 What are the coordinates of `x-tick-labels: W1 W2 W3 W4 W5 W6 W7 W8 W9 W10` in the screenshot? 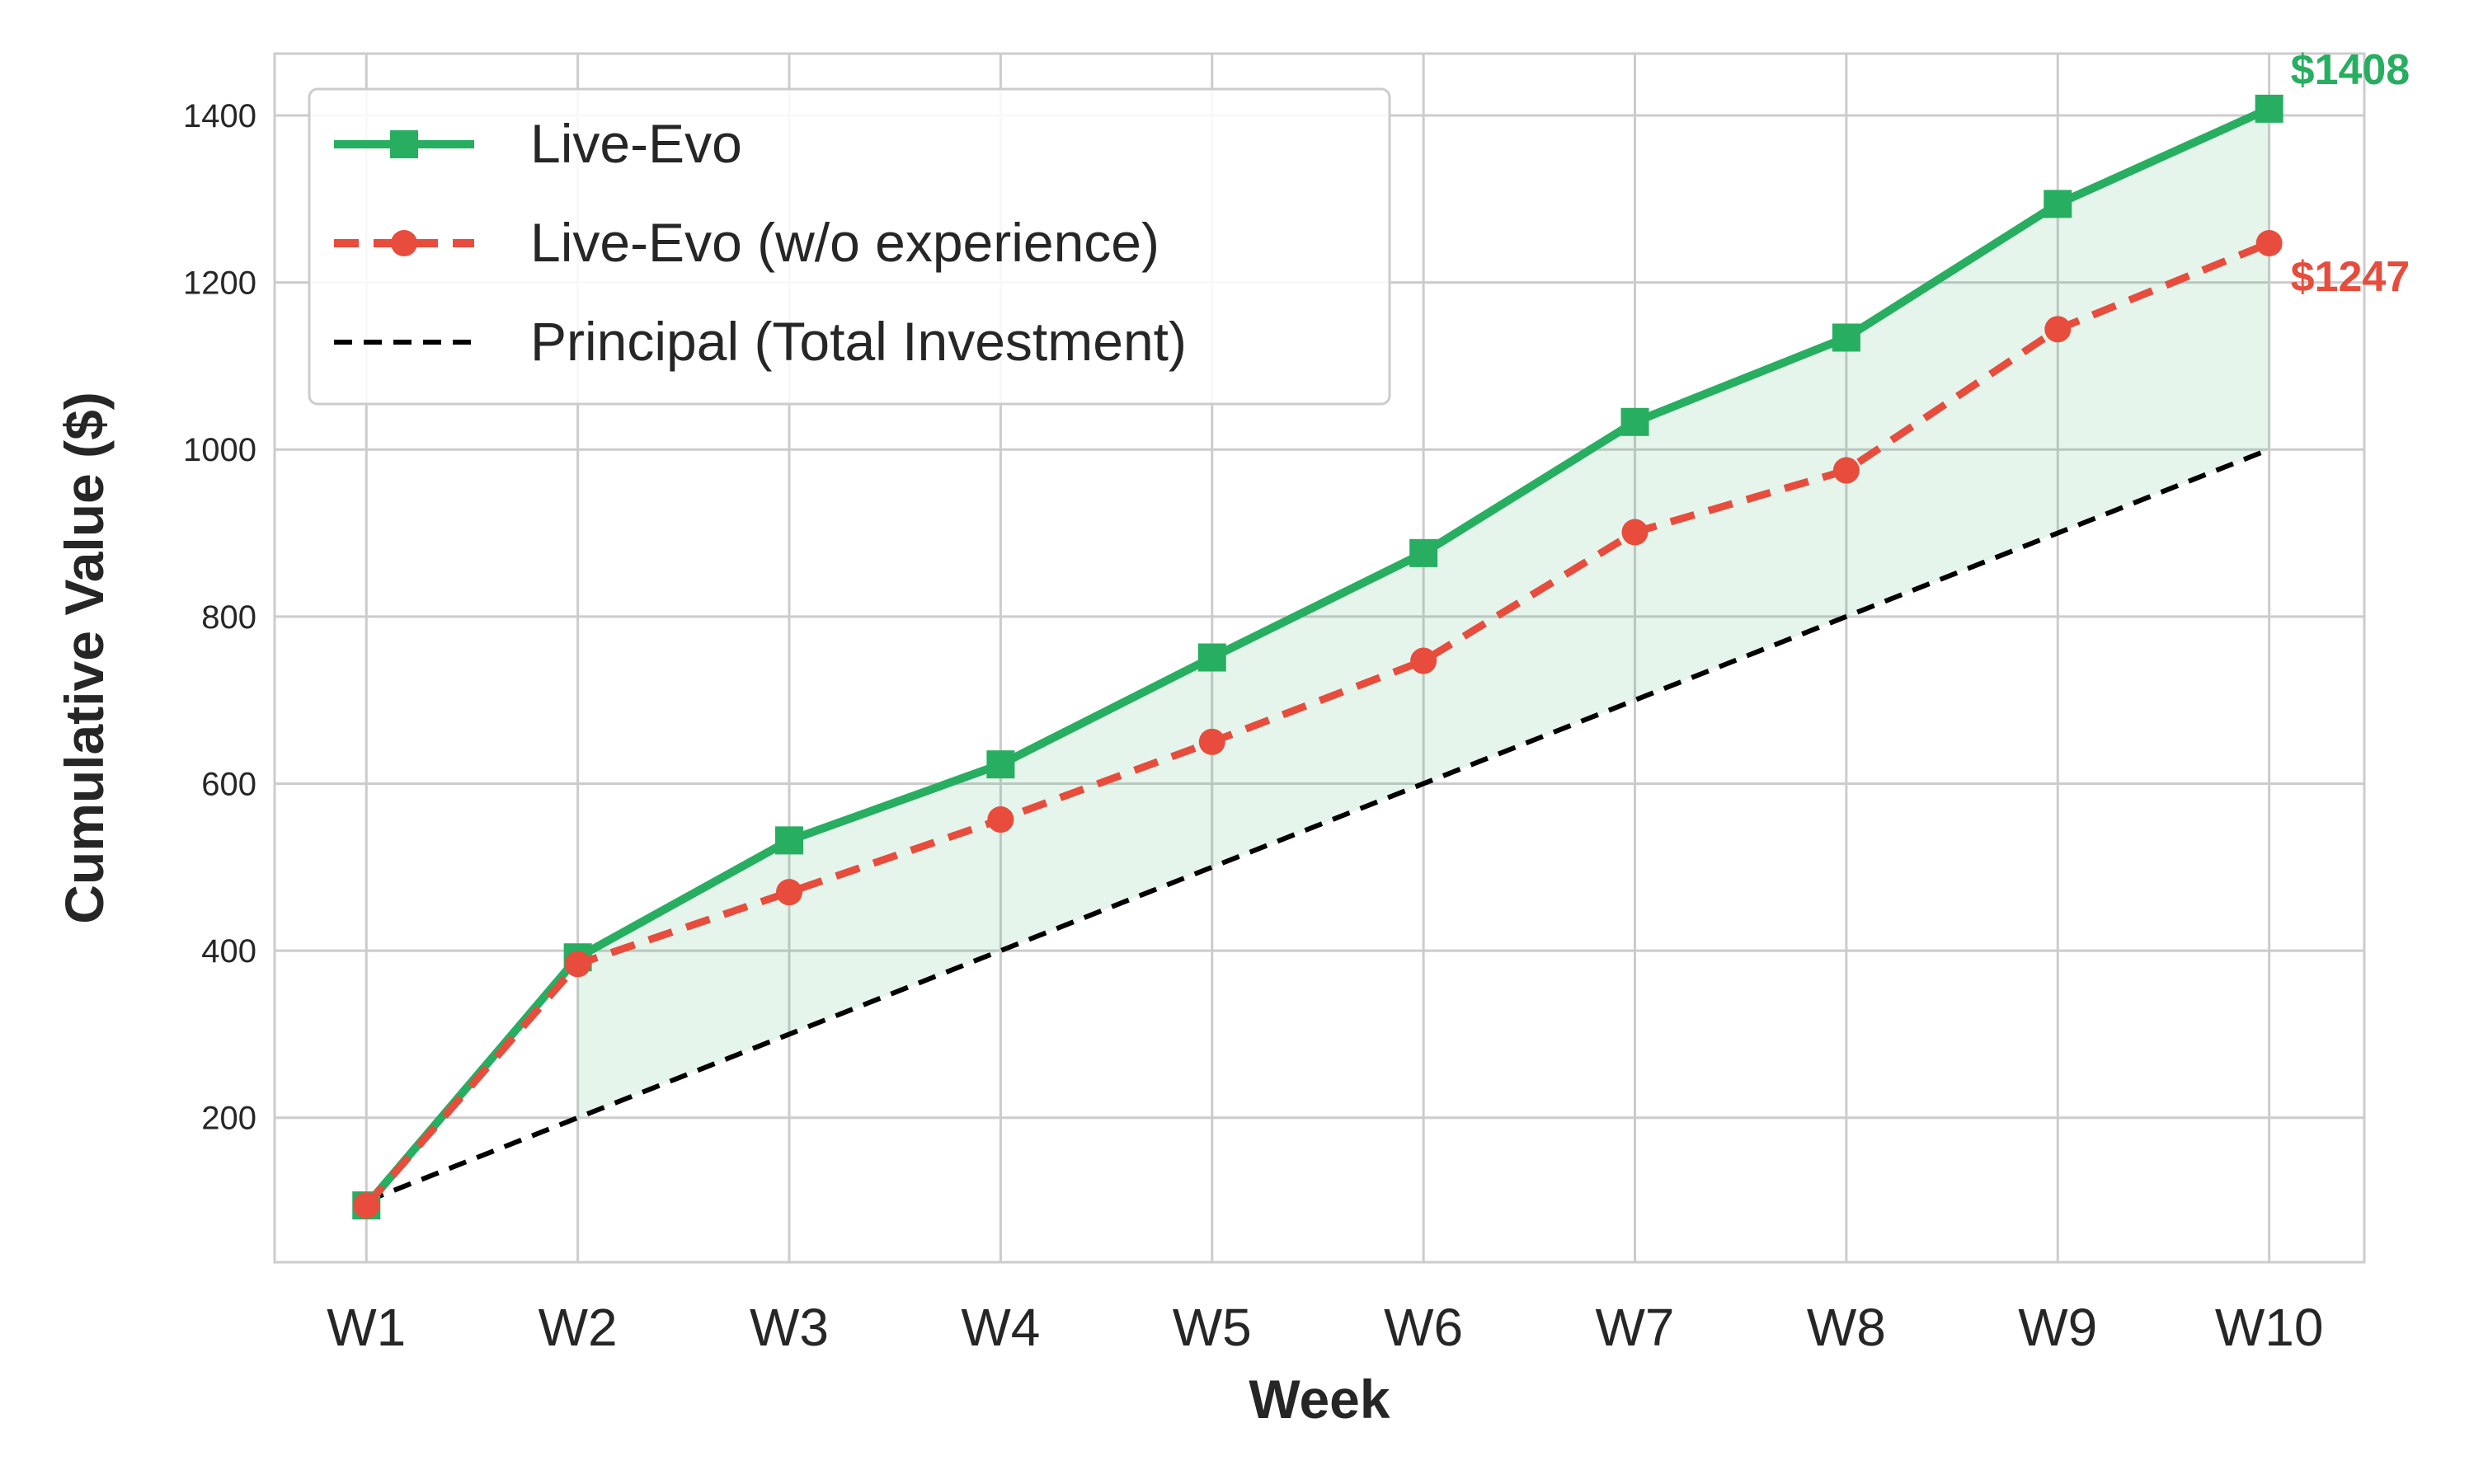 It's located at (1325, 1327).